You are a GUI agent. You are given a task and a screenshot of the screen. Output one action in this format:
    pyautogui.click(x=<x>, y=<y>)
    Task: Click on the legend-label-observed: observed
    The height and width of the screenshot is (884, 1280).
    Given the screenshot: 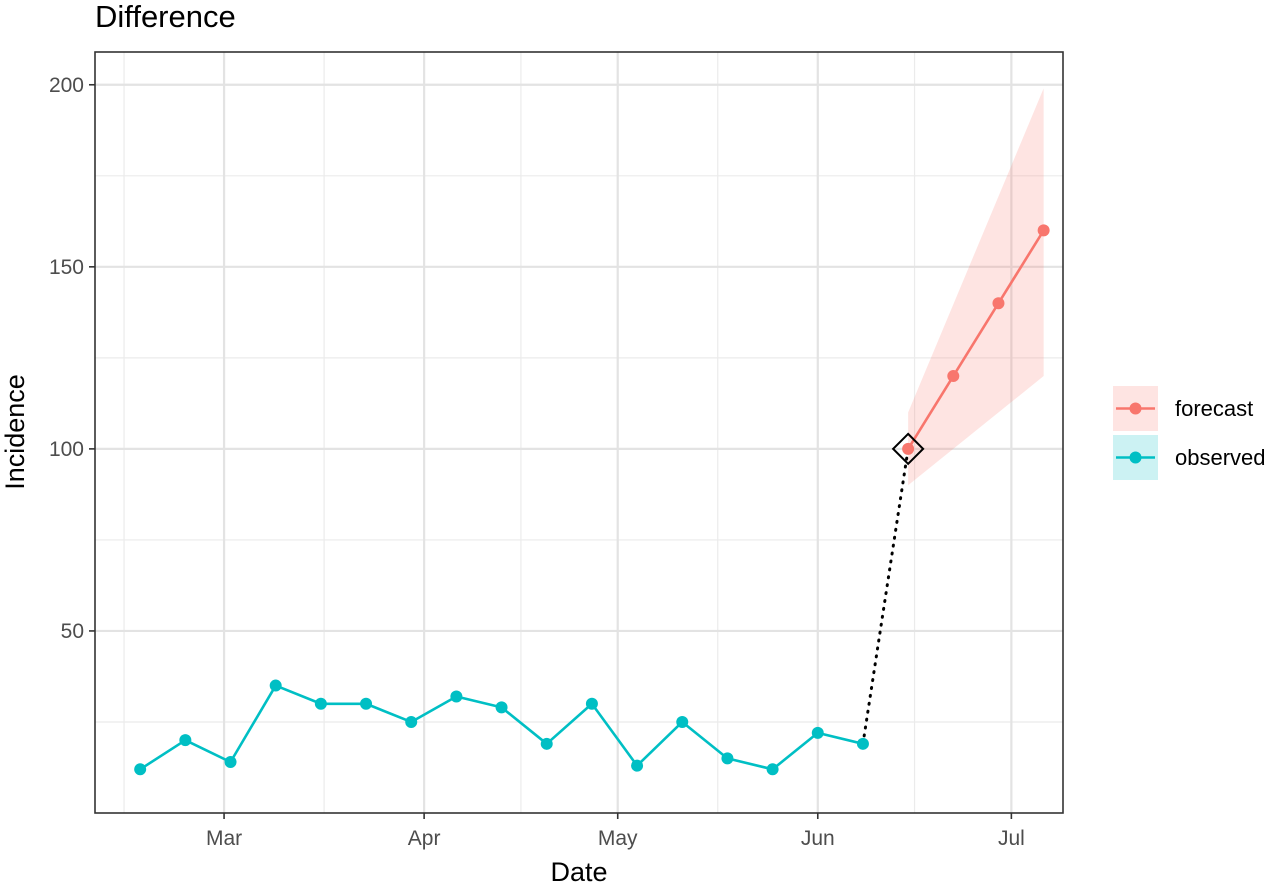 What is the action you would take?
    pyautogui.click(x=1220, y=457)
    